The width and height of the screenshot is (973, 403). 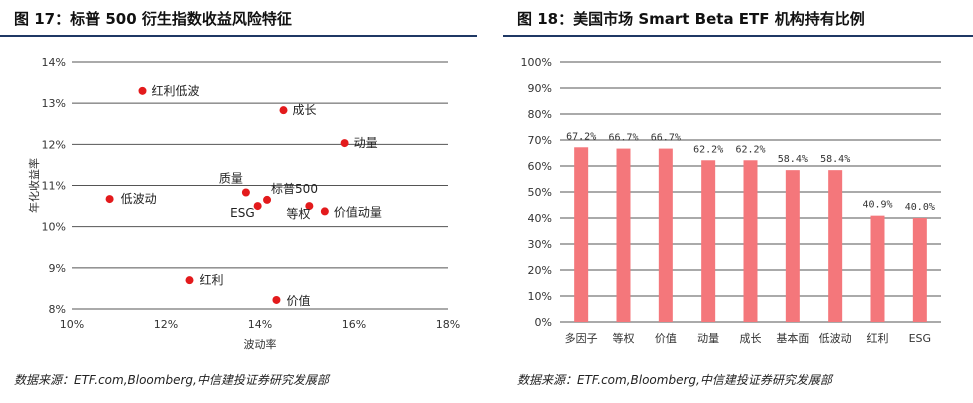 What do you see at coordinates (294, 189) in the screenshot?
I see `point-label: 标普500` at bounding box center [294, 189].